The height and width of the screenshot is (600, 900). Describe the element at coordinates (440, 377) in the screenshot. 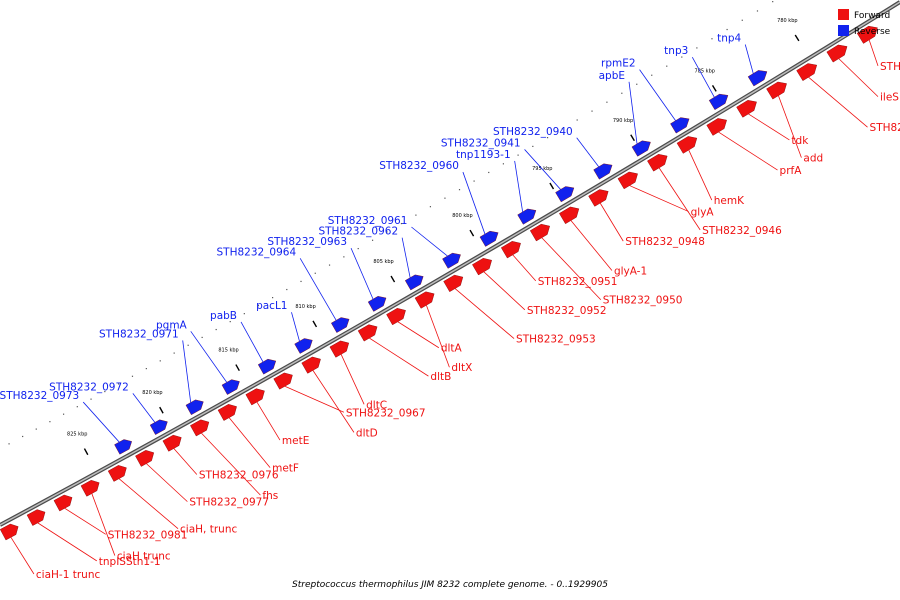

I see `gene-label-forward: dltB` at that location.